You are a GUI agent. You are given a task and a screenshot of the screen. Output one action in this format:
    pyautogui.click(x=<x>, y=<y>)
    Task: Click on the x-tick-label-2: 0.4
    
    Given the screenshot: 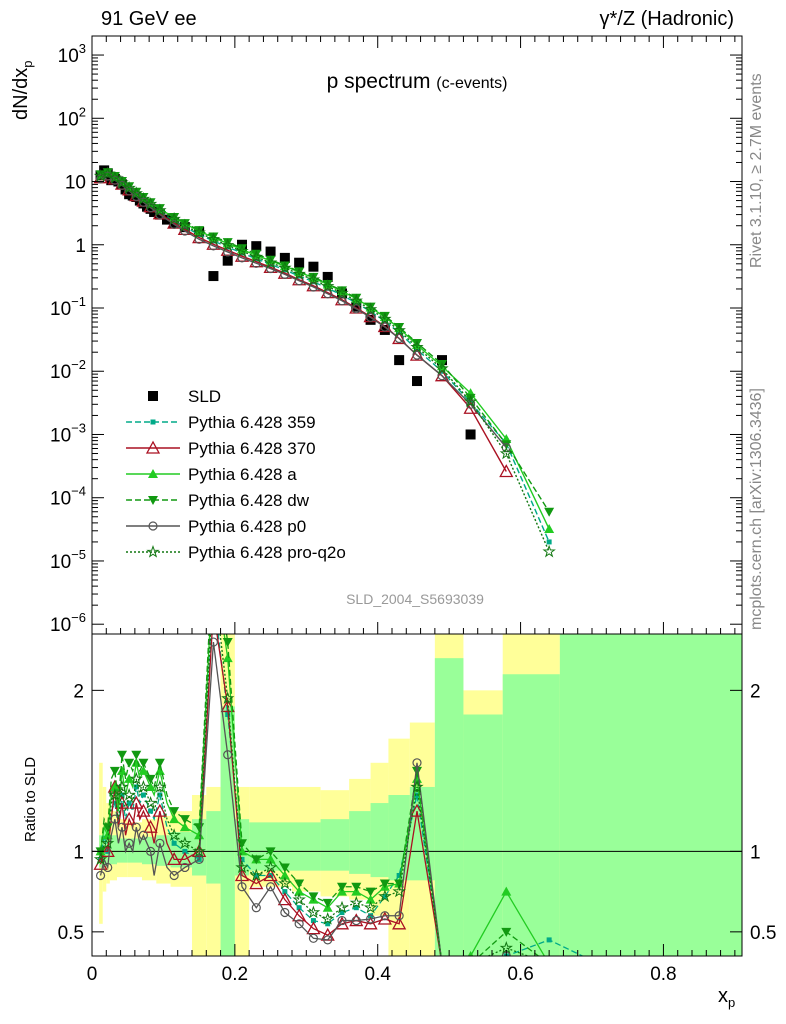 What is the action you would take?
    pyautogui.click(x=378, y=974)
    